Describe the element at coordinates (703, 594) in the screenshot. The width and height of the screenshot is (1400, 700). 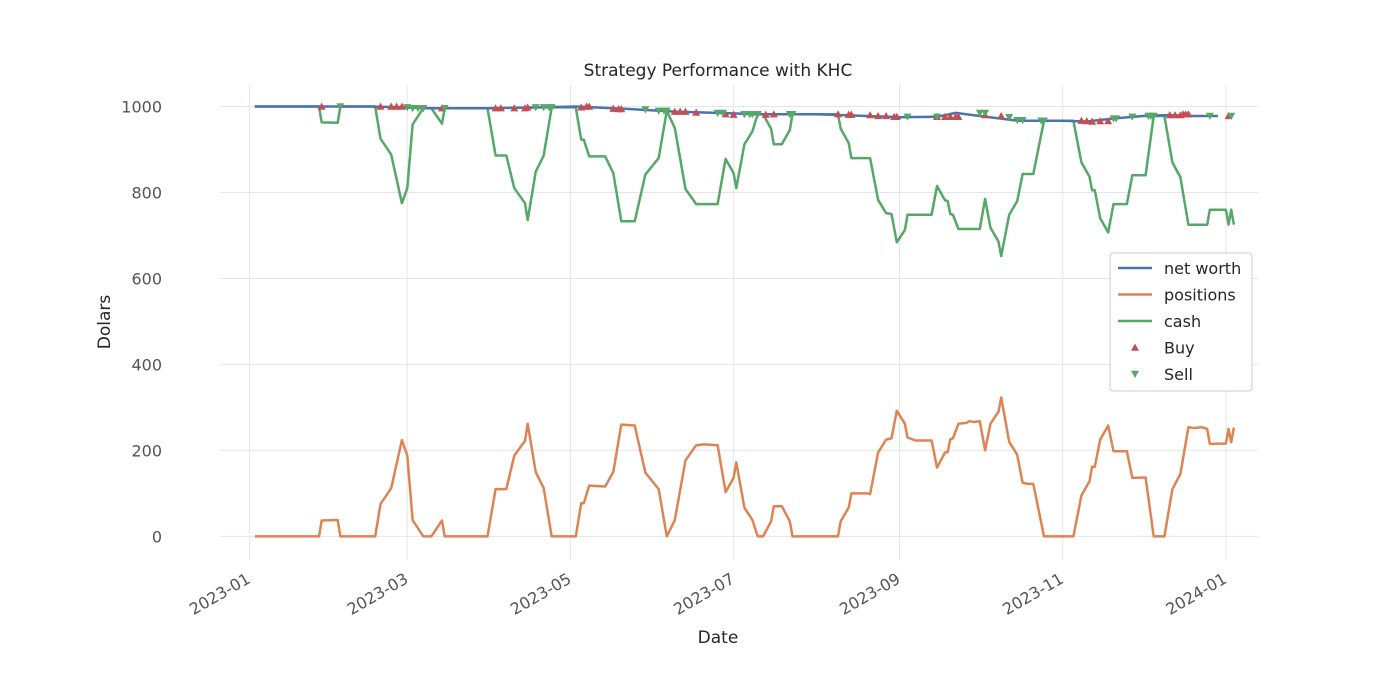
I see `x-tick-label: 2023-07` at that location.